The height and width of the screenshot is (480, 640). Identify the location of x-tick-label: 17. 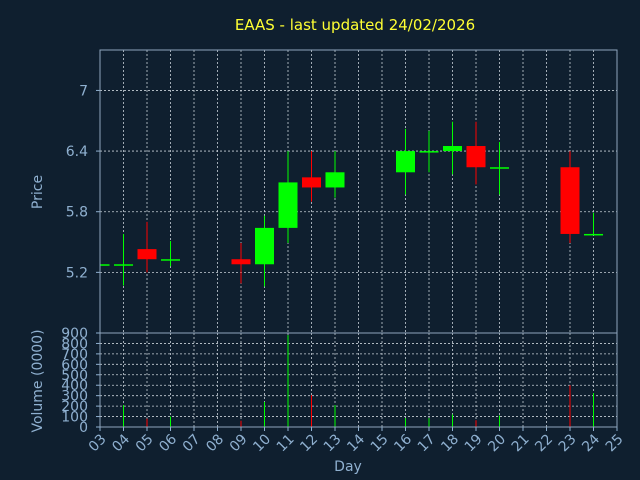
(427, 443).